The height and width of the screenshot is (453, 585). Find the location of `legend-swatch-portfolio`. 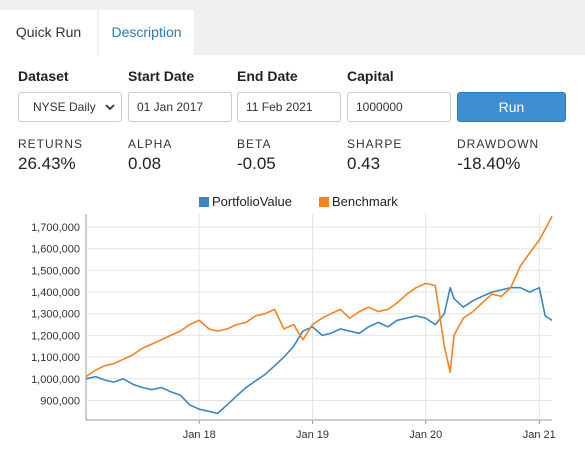

legend-swatch-portfolio is located at coordinates (204, 202).